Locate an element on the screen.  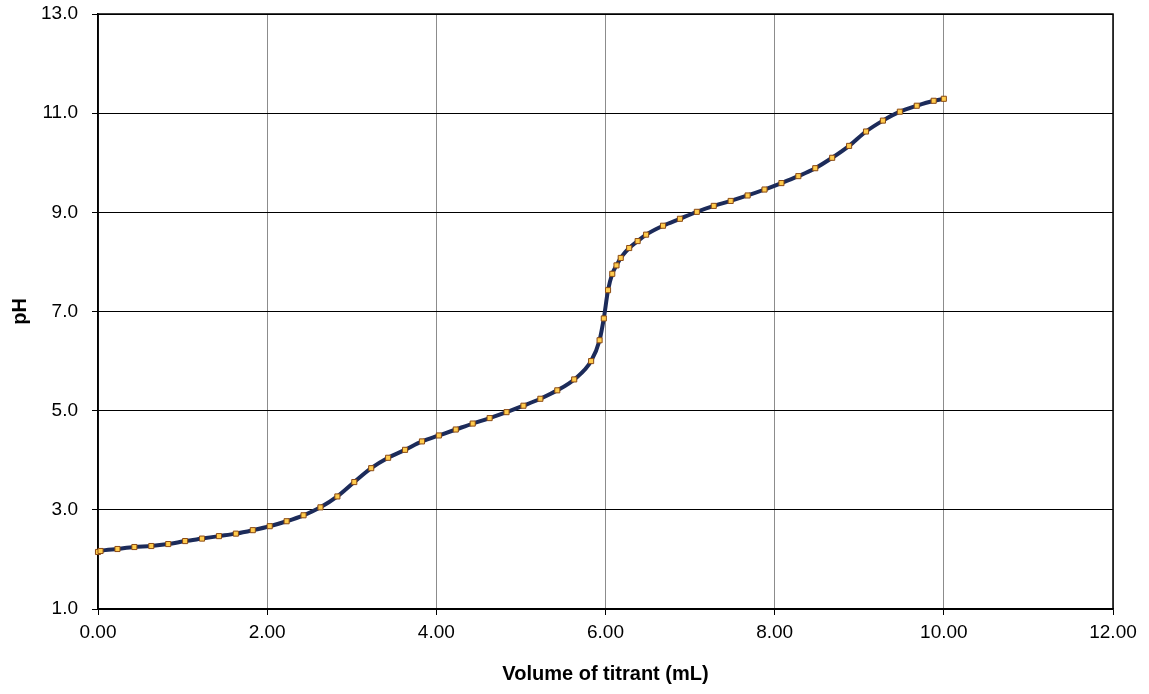
x-tick-label: 10.00 is located at coordinates (944, 631).